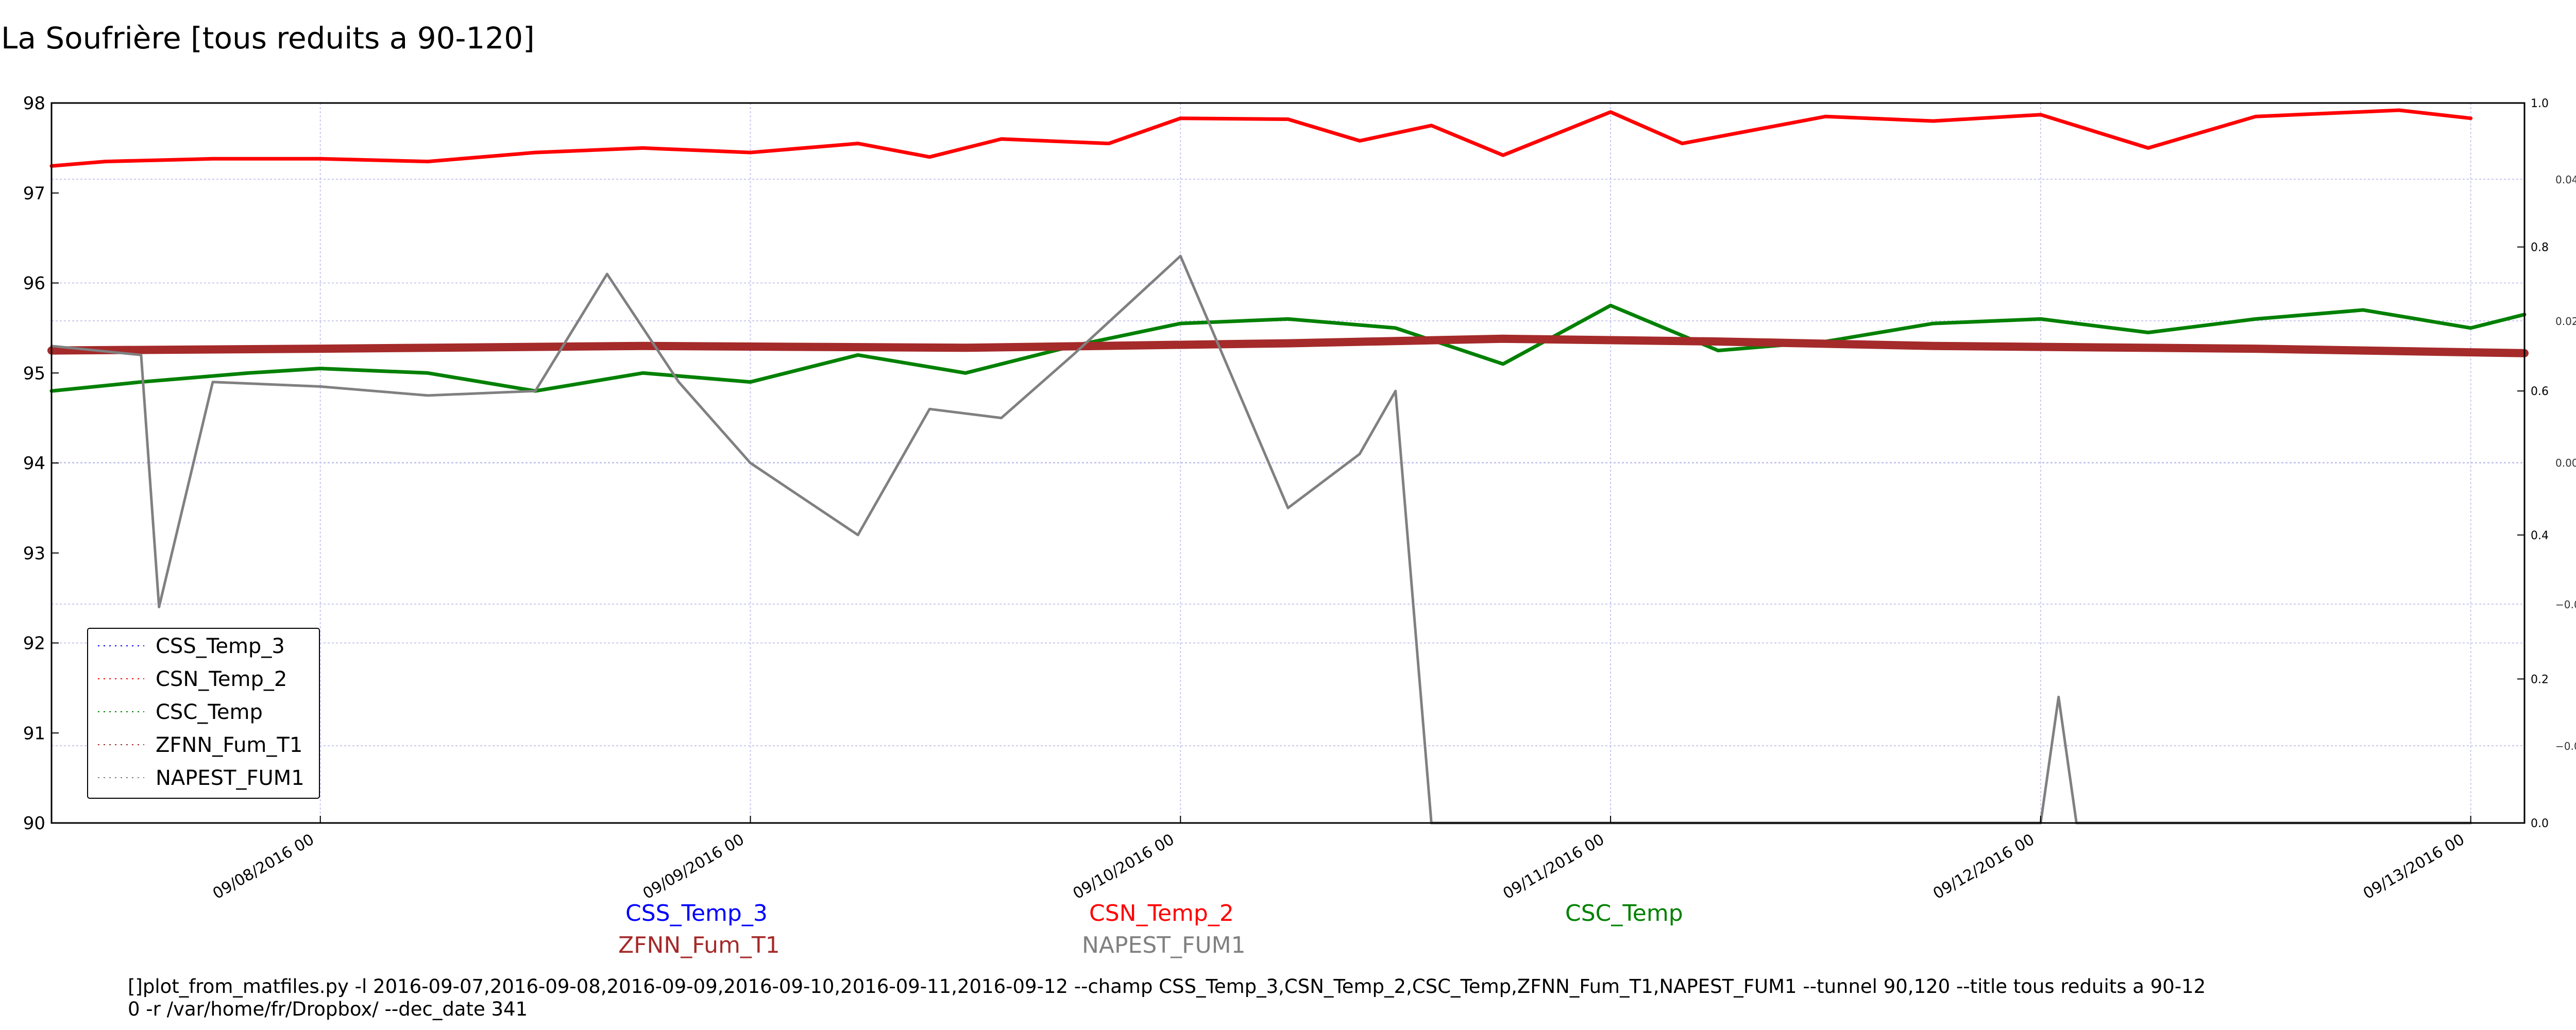 The height and width of the screenshot is (1030, 2576). Describe the element at coordinates (34, 644) in the screenshot. I see `y-tick-label: 92` at that location.